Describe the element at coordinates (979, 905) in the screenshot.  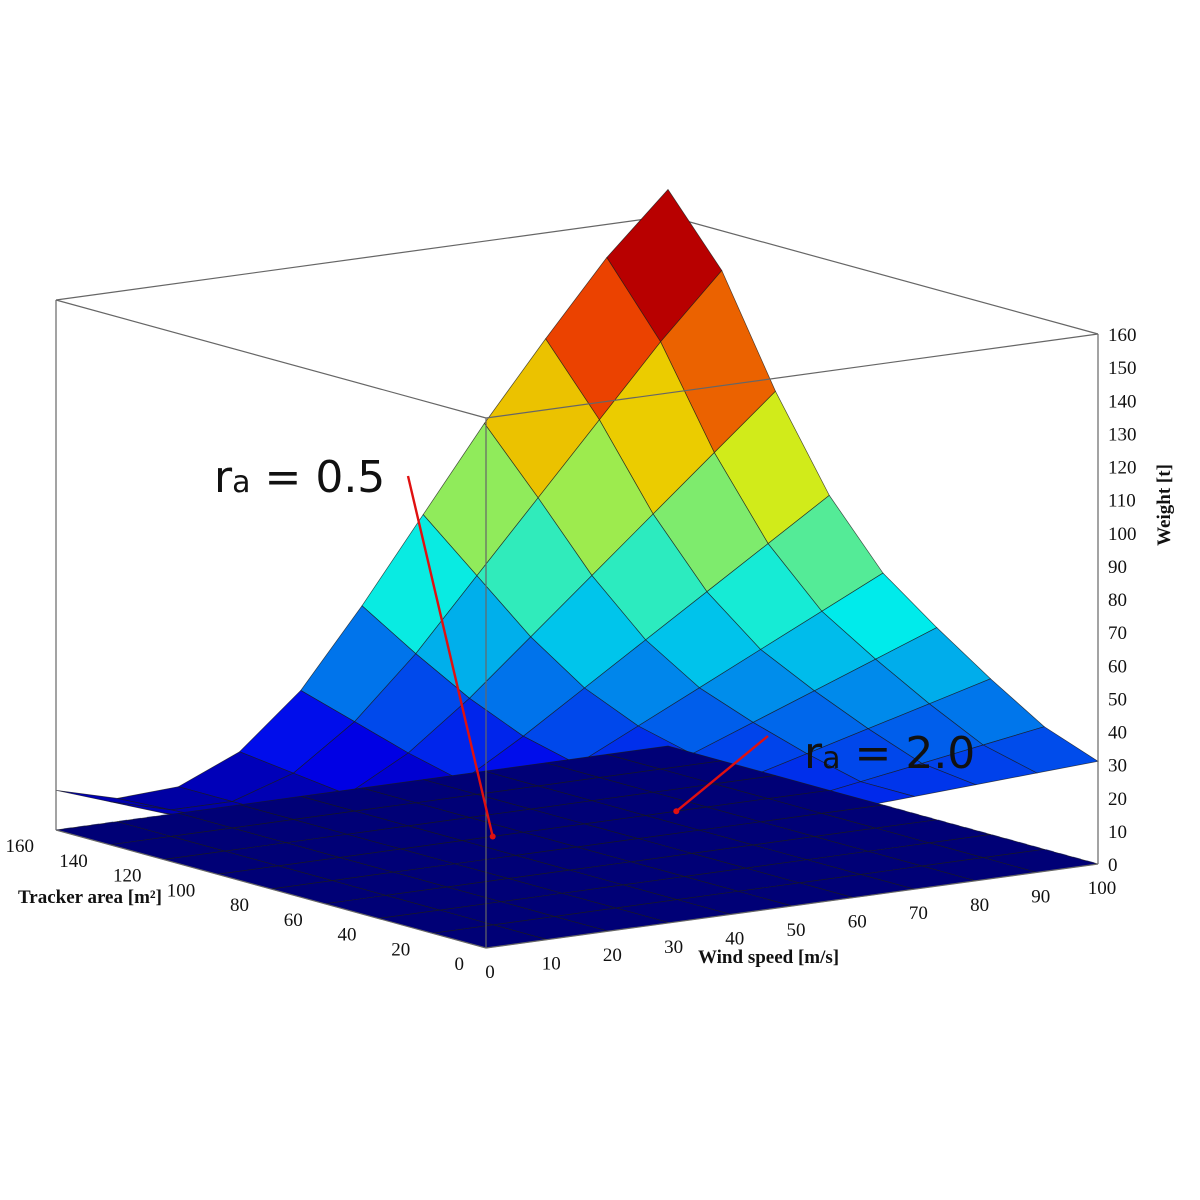
I see `y-tick-label: 80` at that location.